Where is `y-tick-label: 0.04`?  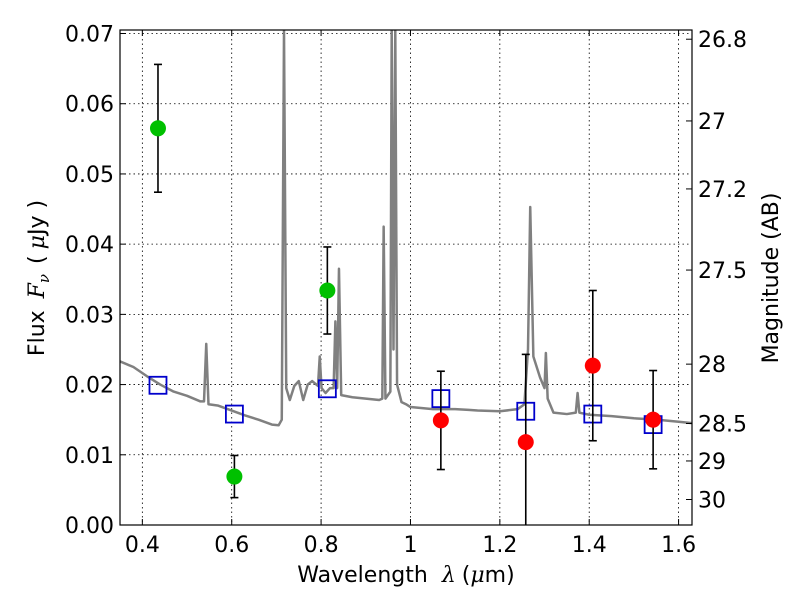
y-tick-label: 0.04 is located at coordinates (89, 245).